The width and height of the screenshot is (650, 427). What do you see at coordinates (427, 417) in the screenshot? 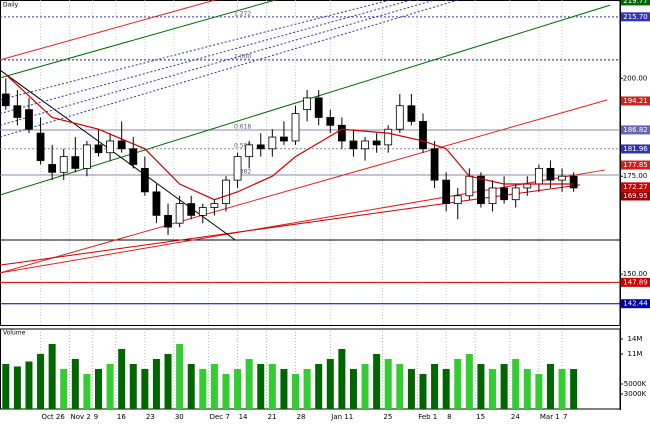
I see `x-tick-label: Feb 1` at bounding box center [427, 417].